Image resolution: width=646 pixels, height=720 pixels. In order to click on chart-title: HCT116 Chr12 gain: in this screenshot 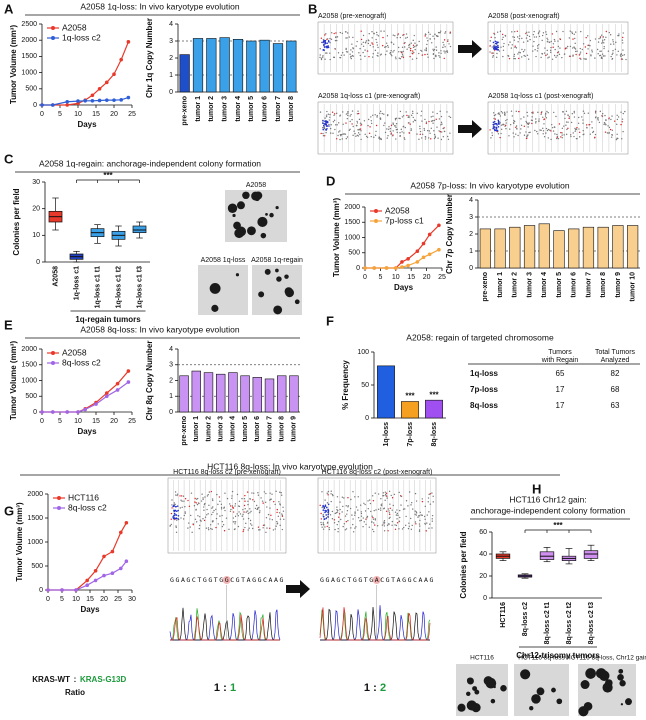, I will do `click(547, 499)`.